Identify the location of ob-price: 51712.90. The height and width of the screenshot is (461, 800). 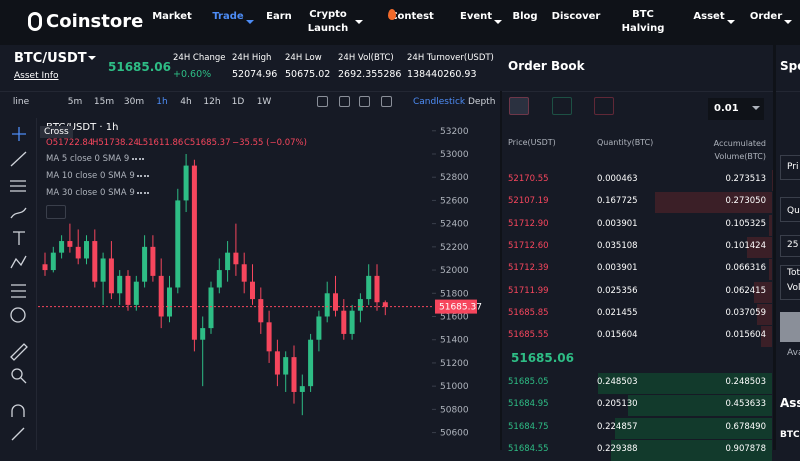
(528, 224).